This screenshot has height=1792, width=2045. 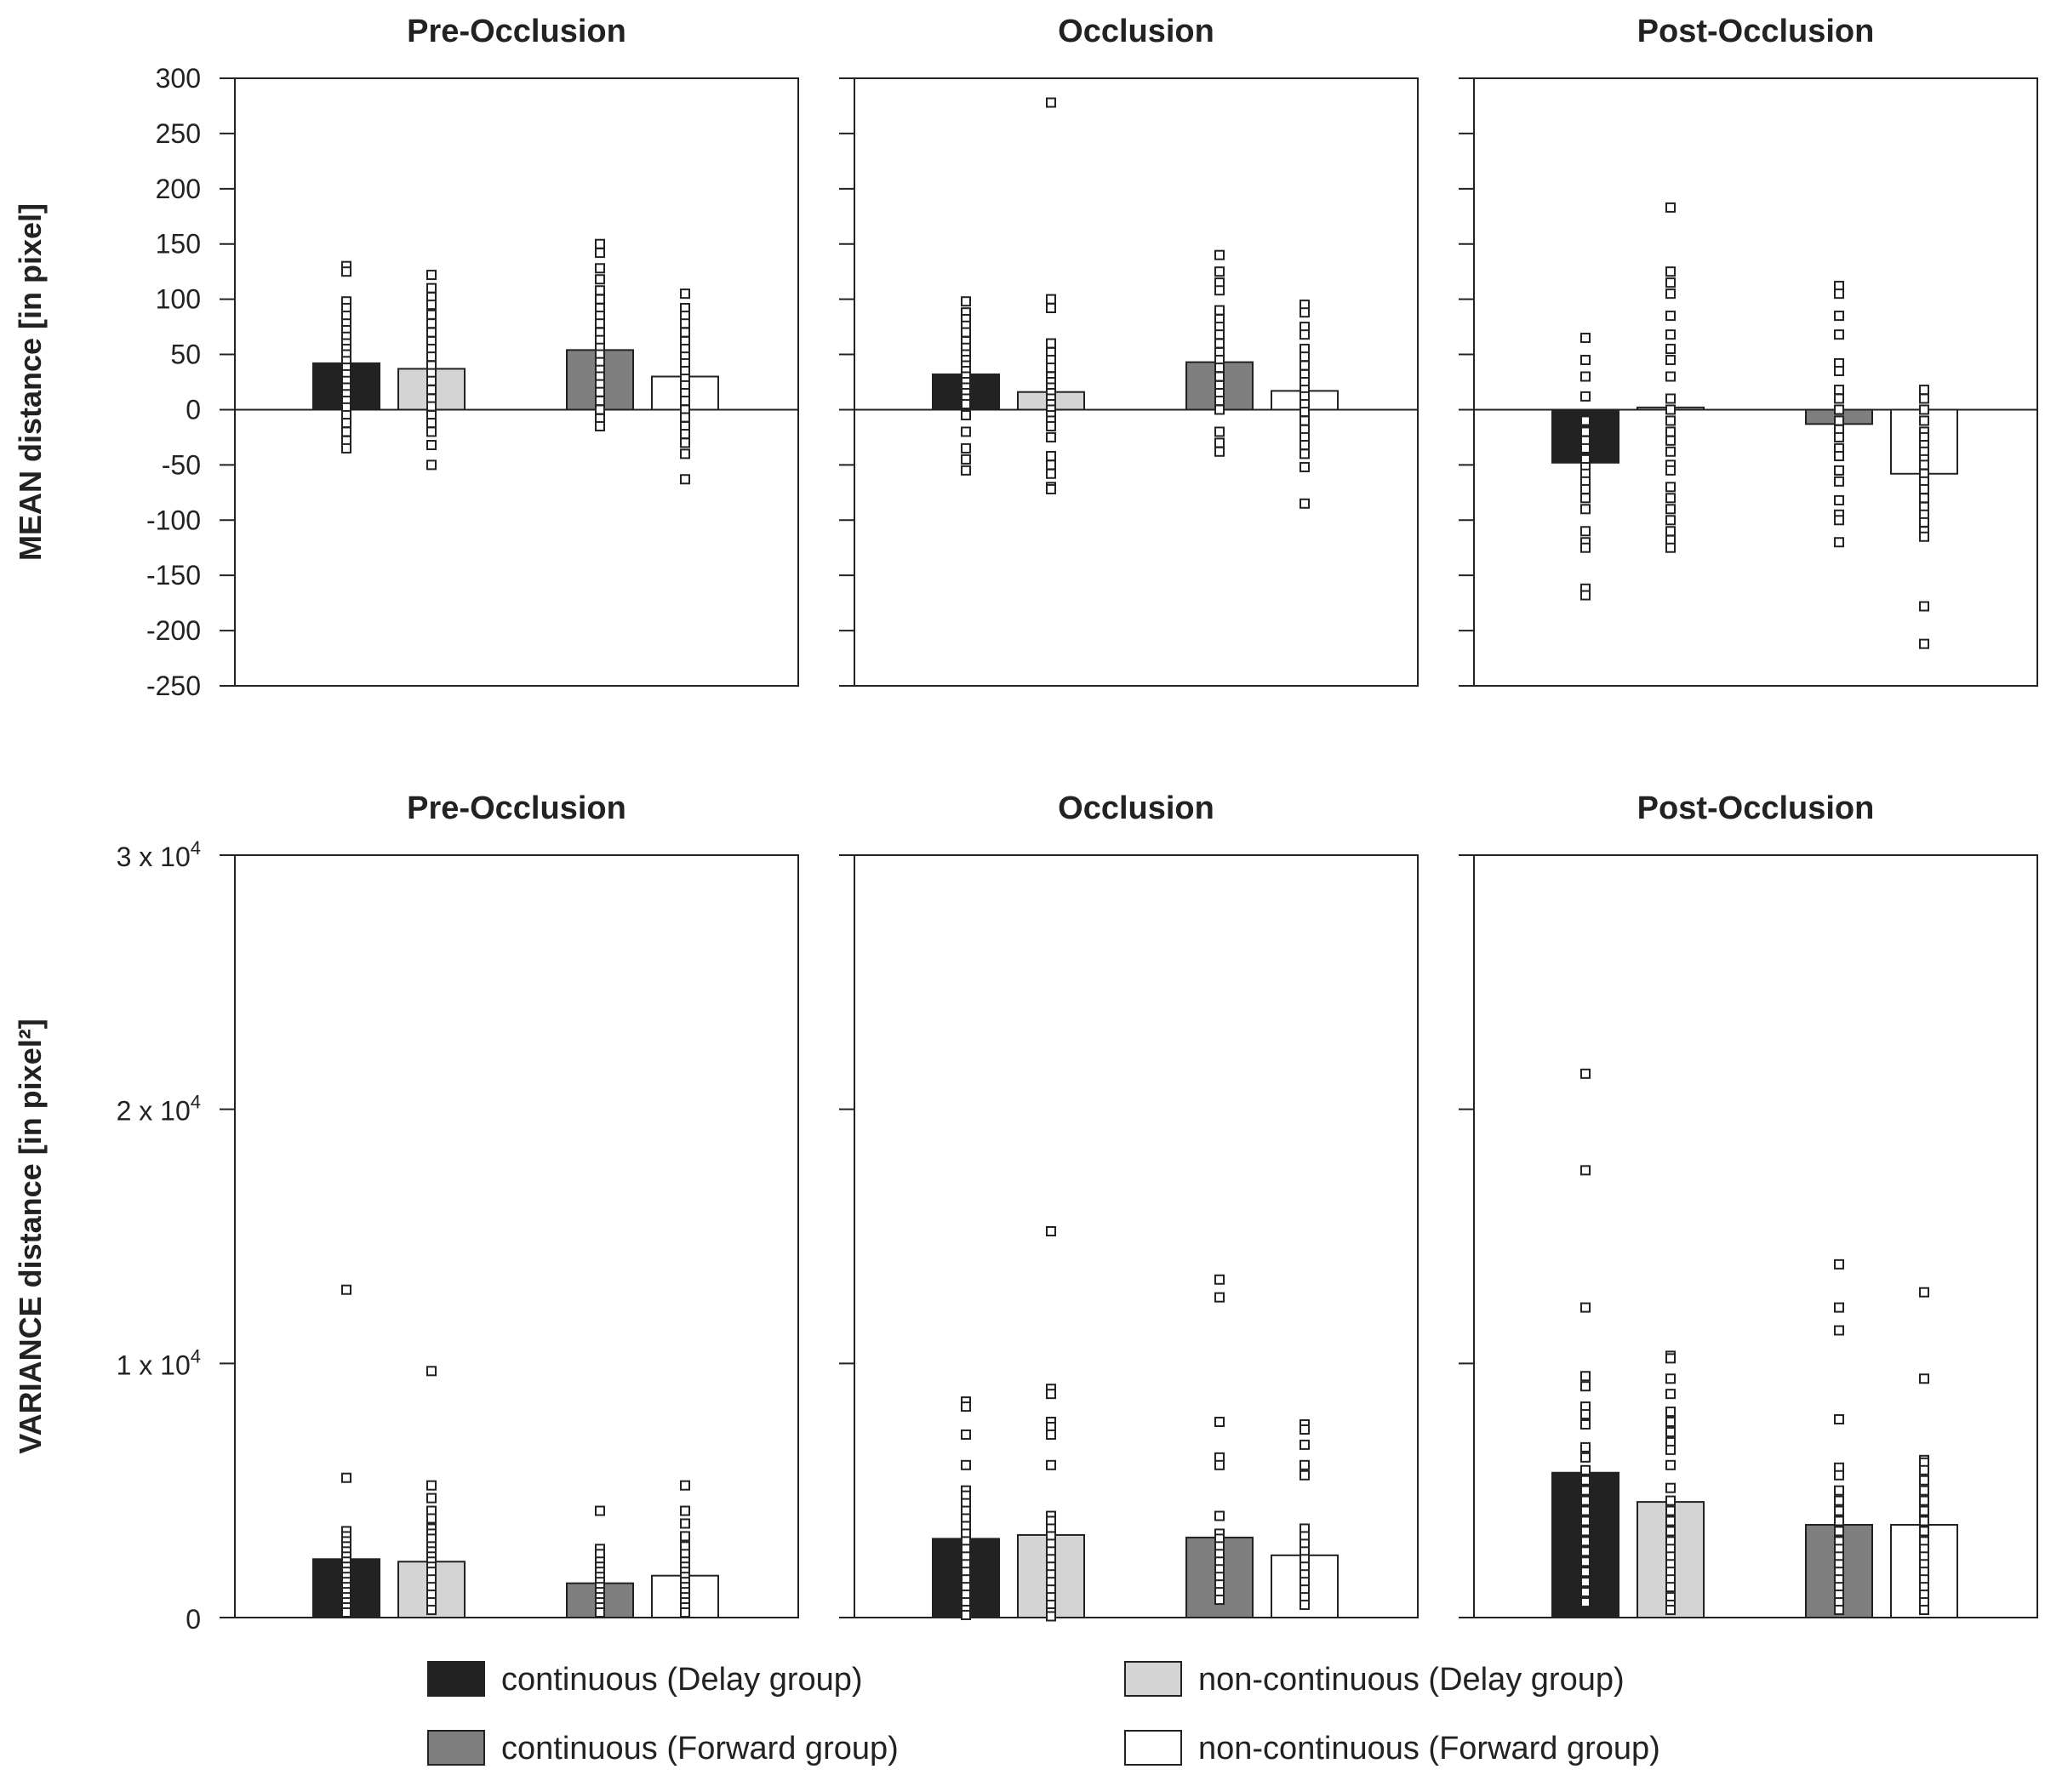 I want to click on y-axis-label: MEAN distance [in pixel], so click(x=31, y=382).